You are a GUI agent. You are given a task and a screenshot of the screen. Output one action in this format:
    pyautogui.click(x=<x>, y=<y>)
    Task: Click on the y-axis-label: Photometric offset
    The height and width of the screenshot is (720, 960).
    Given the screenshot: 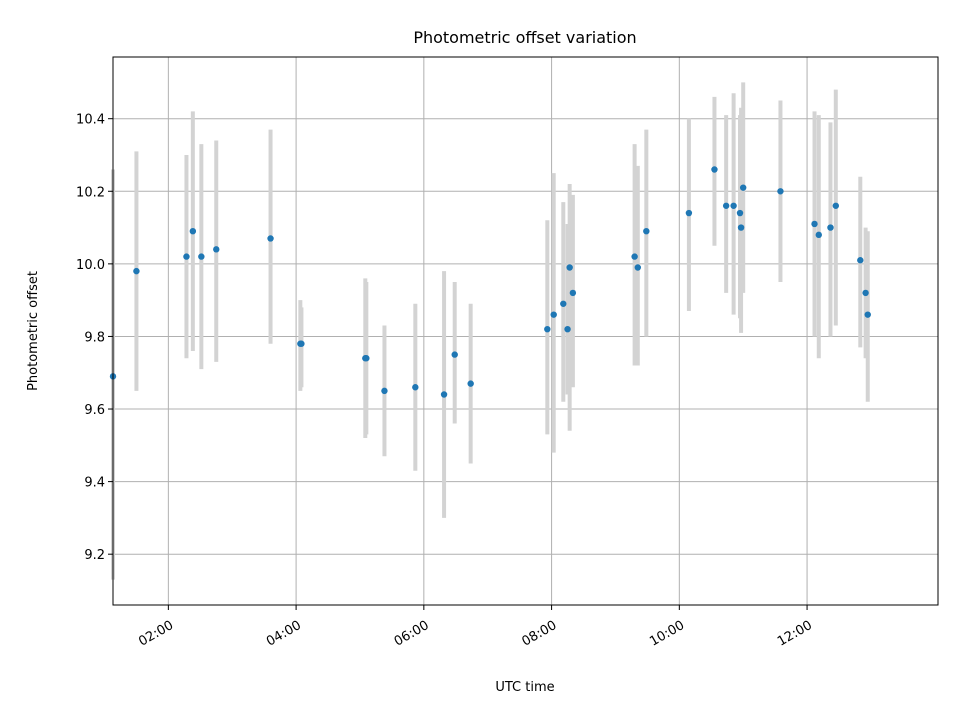 What is the action you would take?
    pyautogui.click(x=33, y=331)
    